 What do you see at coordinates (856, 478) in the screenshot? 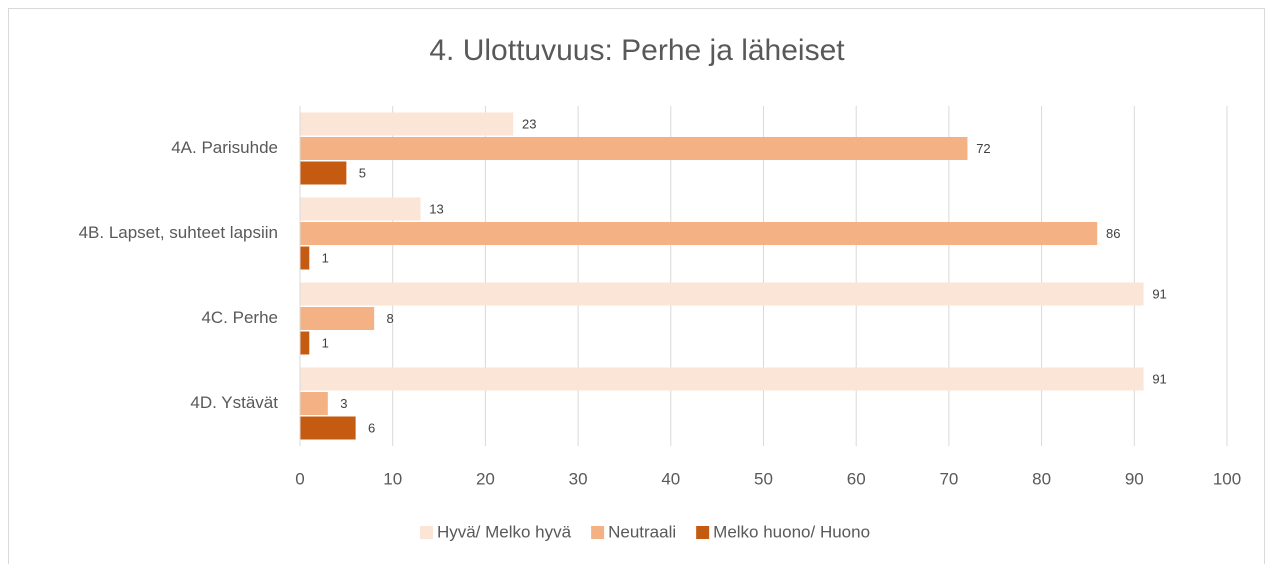
I see `x-tick-label: 60` at bounding box center [856, 478].